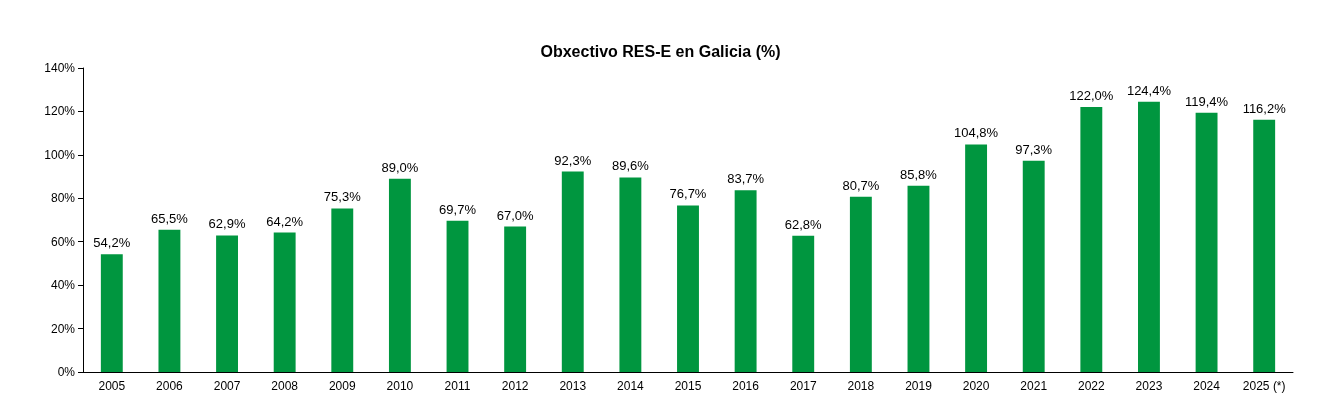  I want to click on x-tick-label: 2018, so click(861, 386).